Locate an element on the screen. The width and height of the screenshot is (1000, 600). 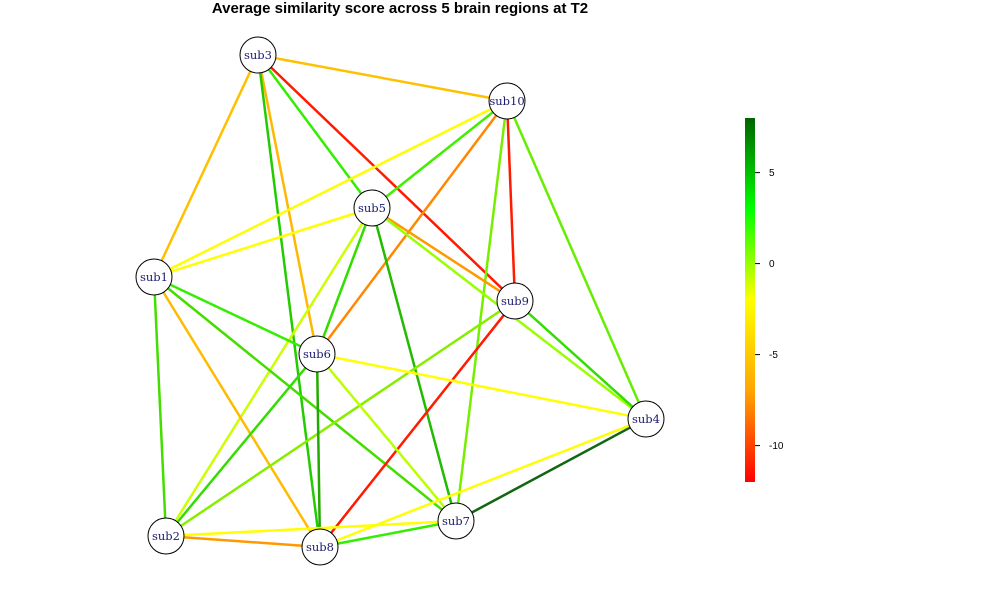
node-label: sub10 is located at coordinates (506, 101).